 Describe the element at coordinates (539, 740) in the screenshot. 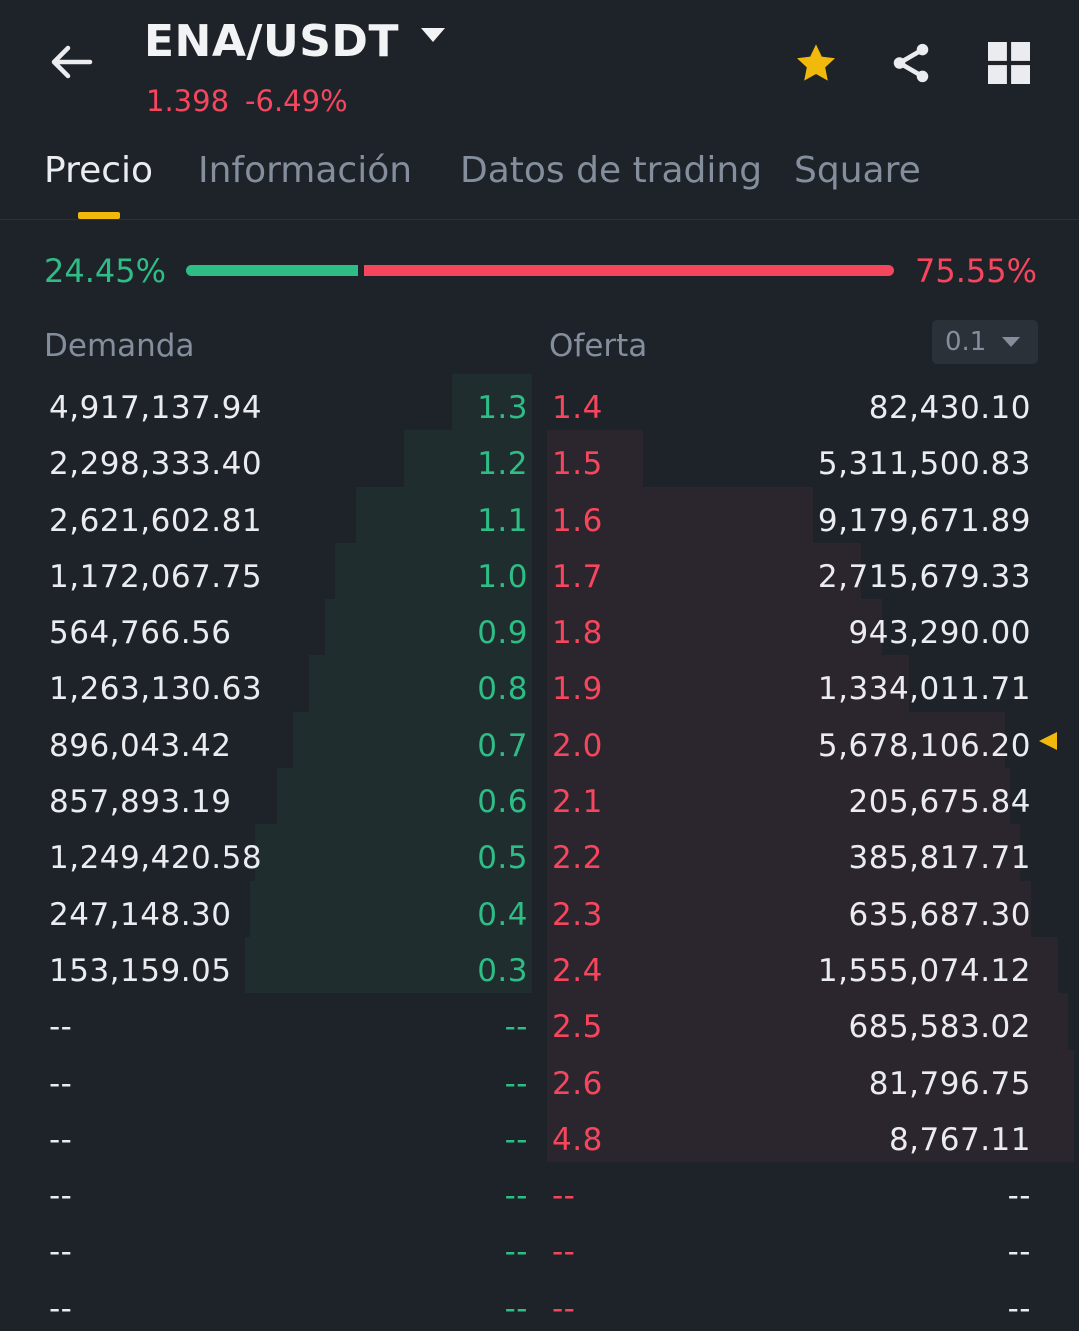

I see `order-book-row: 896,043.42 0.7 2.0 5,678,106.20` at that location.